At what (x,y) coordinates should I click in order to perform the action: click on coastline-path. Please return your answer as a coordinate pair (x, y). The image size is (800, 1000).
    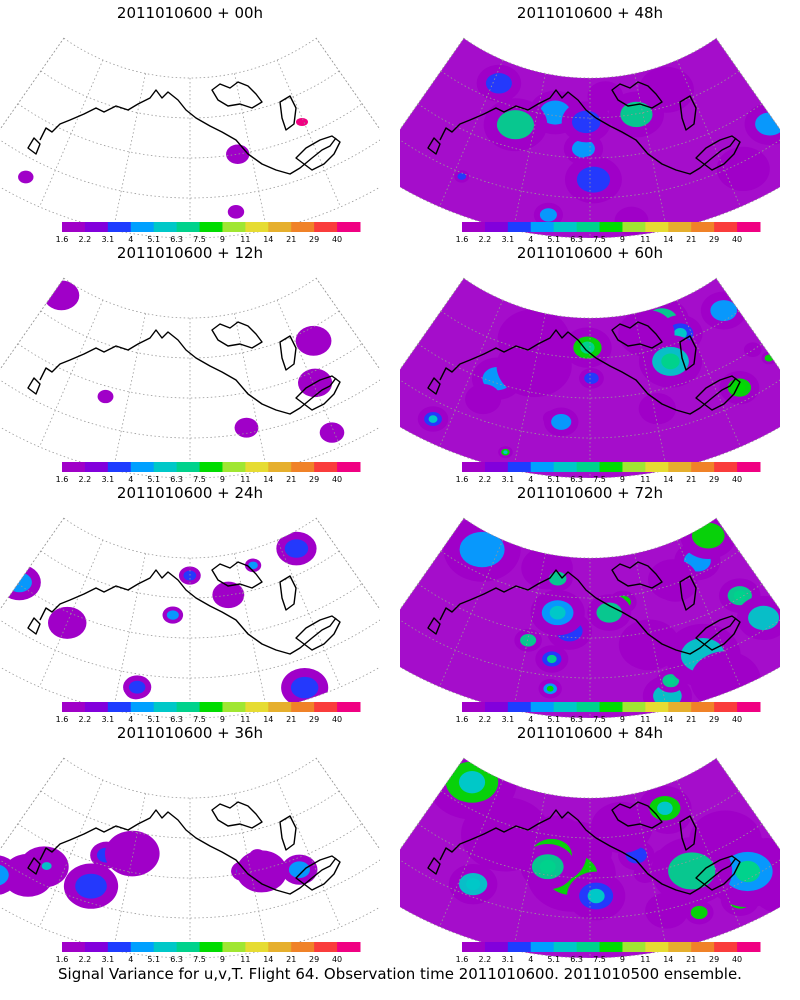
    Looking at the image, I should click on (588, 372).